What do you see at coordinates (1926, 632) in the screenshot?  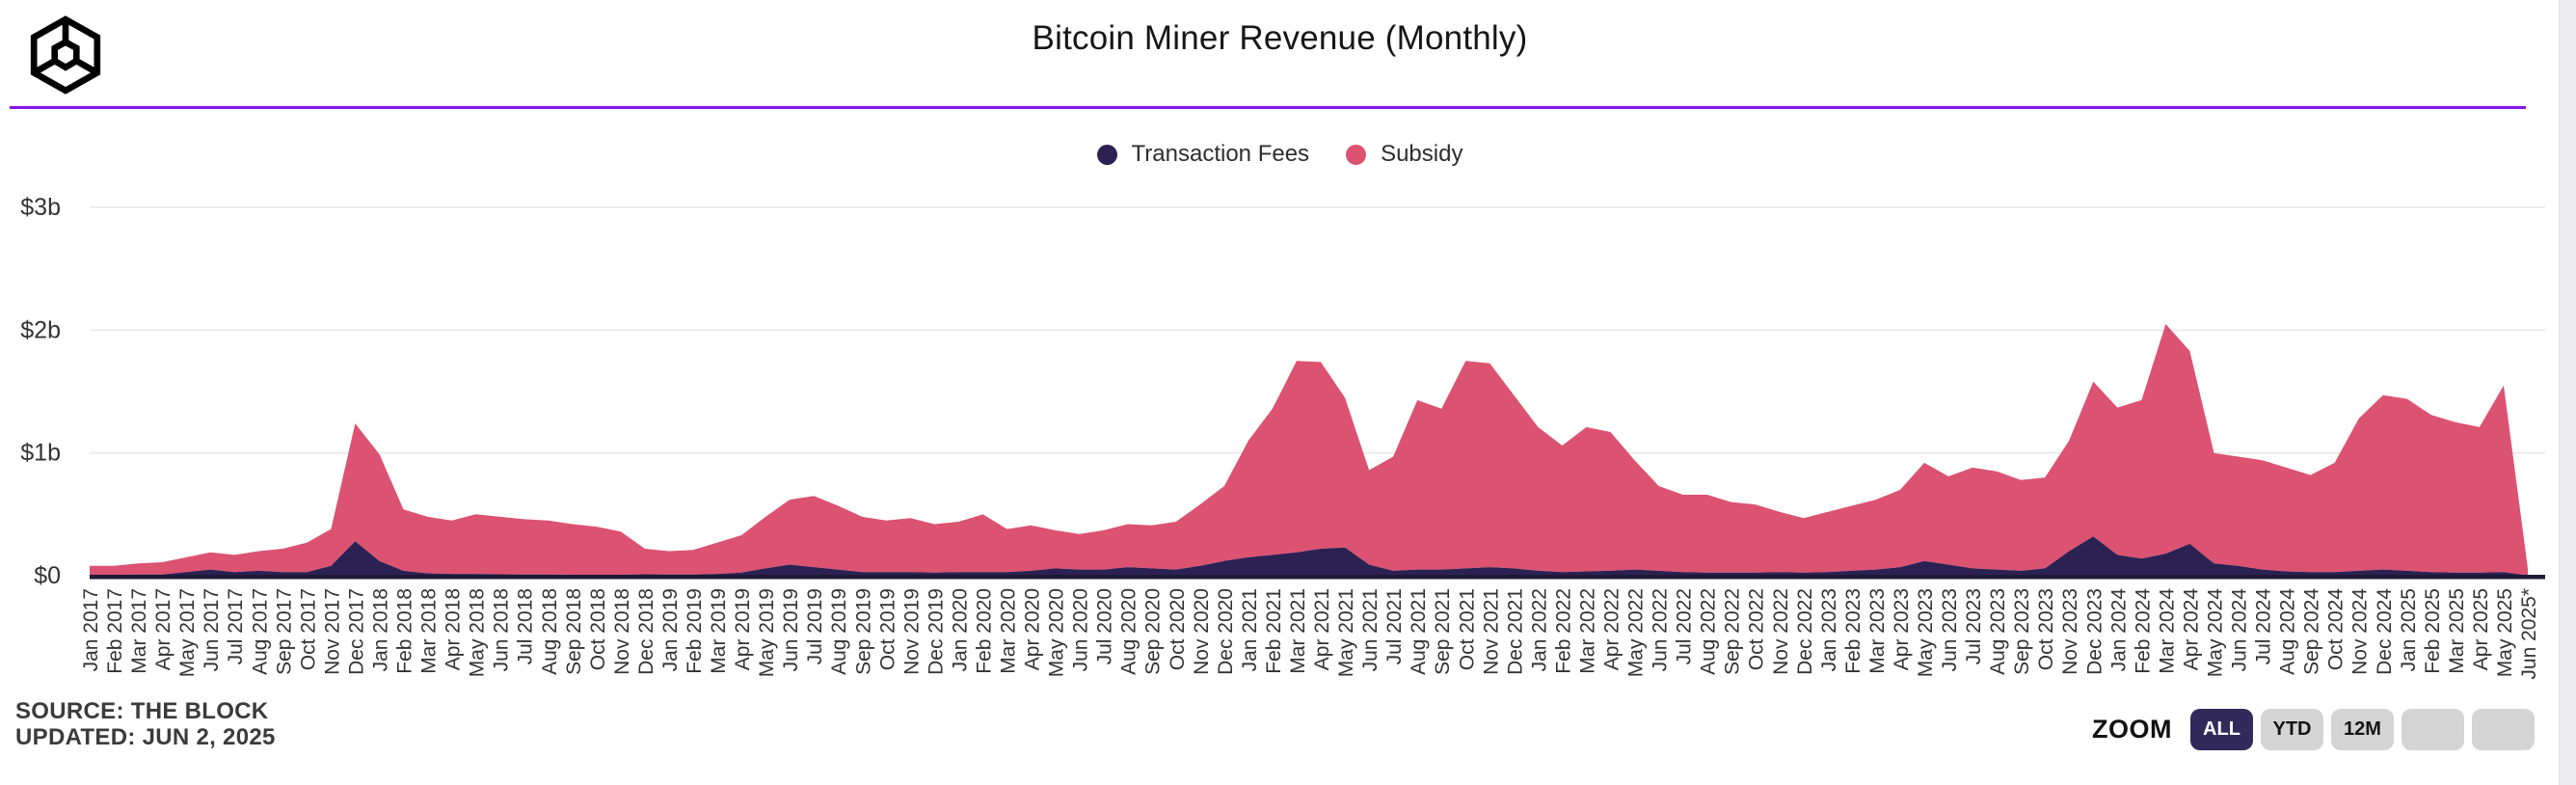 I see `x-axis-label: May 2023` at bounding box center [1926, 632].